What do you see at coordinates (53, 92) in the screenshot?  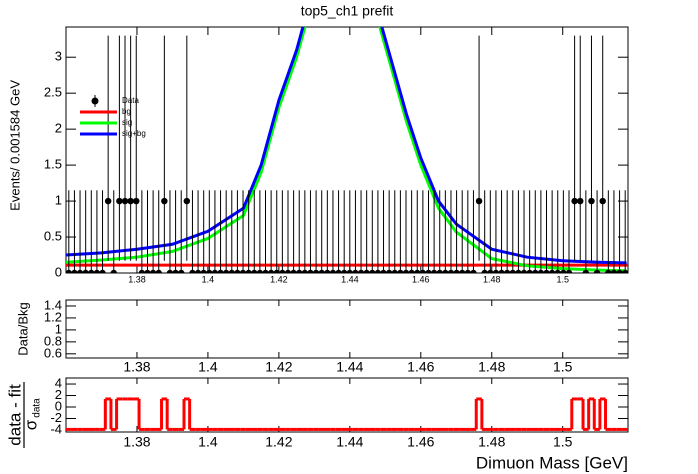 I see `y-tick-label: 2.5` at bounding box center [53, 92].